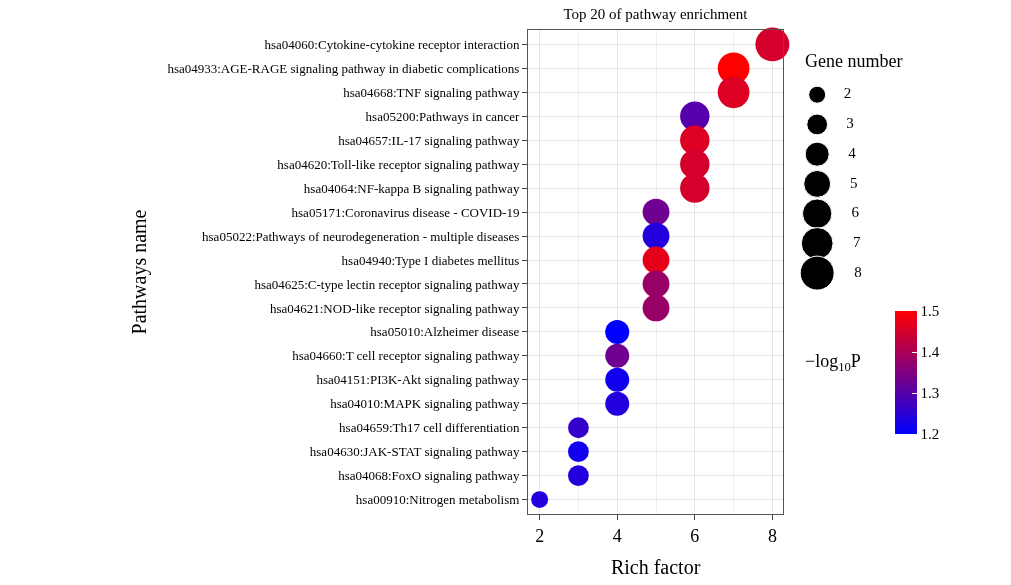 This screenshot has width=1011, height=585. What do you see at coordinates (617, 535) in the screenshot?
I see `x-tick-label: 4` at bounding box center [617, 535].